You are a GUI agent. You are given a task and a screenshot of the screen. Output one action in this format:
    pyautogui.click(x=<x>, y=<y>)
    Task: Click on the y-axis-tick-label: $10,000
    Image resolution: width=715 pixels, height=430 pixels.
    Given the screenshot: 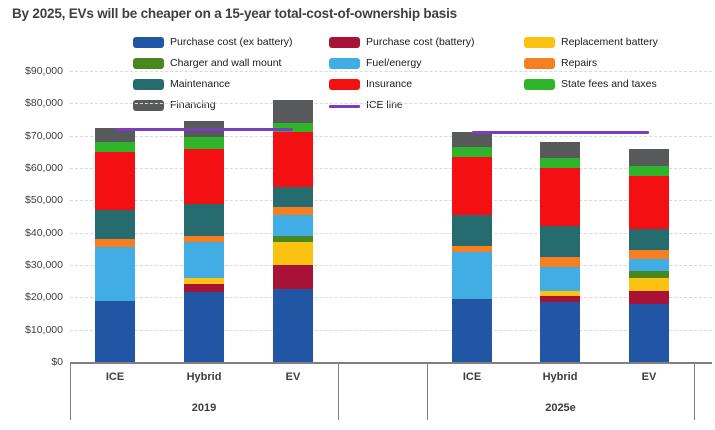 What is the action you would take?
    pyautogui.click(x=44, y=329)
    